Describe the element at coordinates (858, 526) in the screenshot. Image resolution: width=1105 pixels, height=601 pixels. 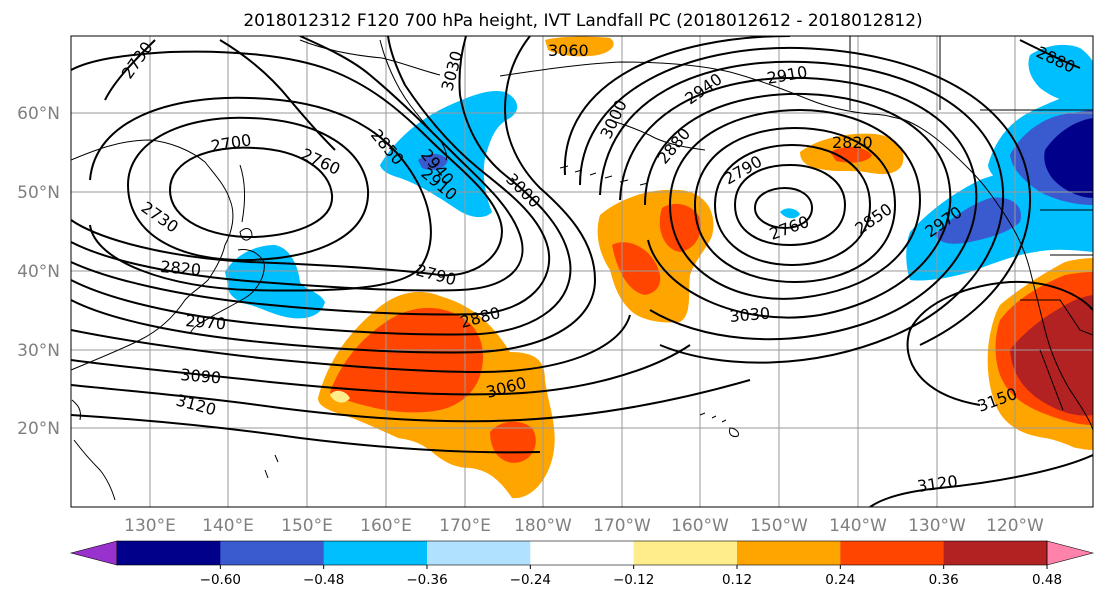
I see `lon-label: 140°W` at that location.